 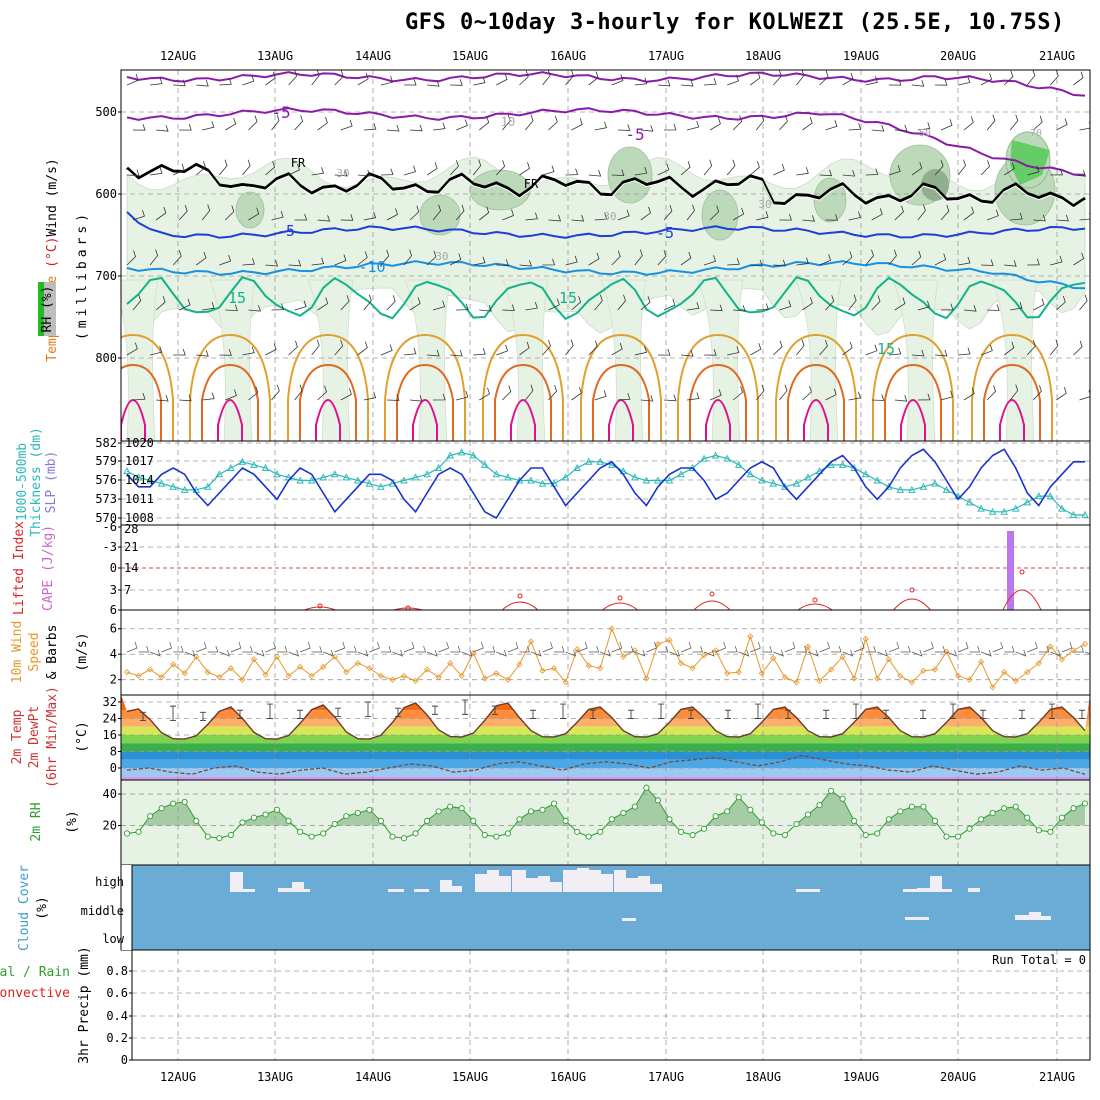 I want to click on x-tick-top-19AUG: 19AUG, so click(x=861, y=56).